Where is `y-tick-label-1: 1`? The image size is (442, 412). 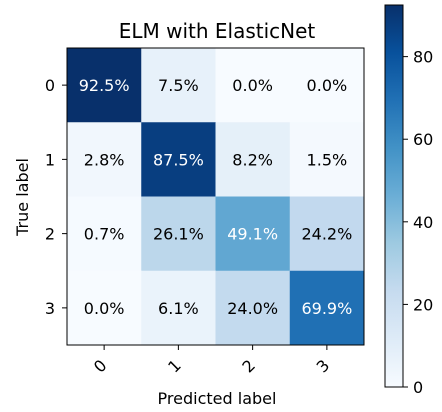
y-tick-label-1: 1 is located at coordinates (50, 159).